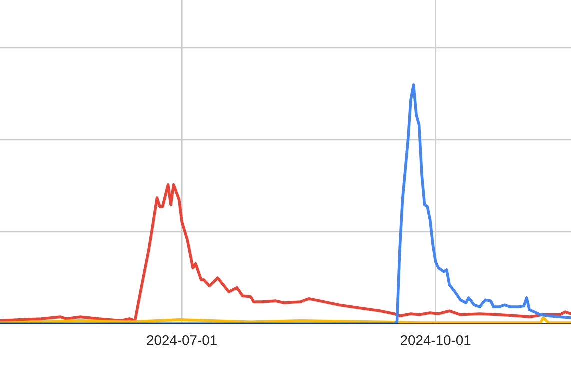  What do you see at coordinates (436, 340) in the screenshot?
I see `x-tick-label: 2024-10-01` at bounding box center [436, 340].